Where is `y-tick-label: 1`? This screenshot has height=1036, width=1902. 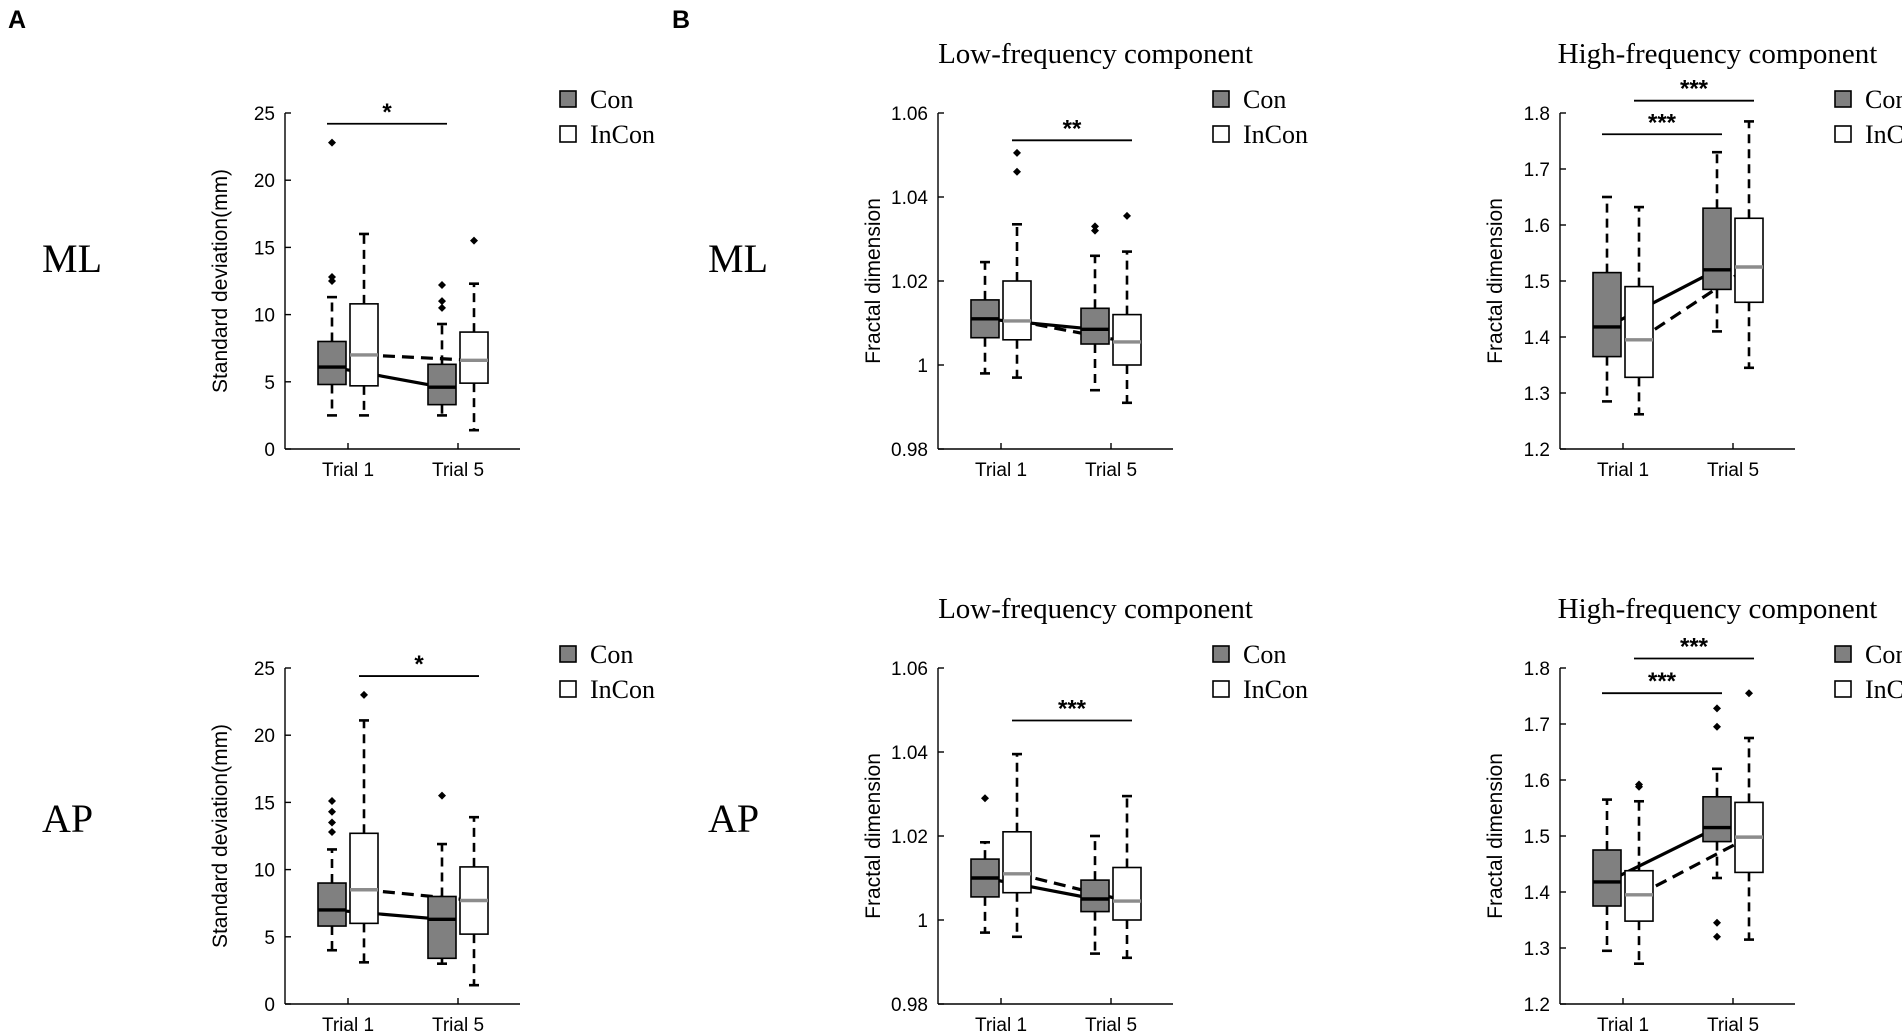
y-tick-label: 1 is located at coordinates (922, 366).